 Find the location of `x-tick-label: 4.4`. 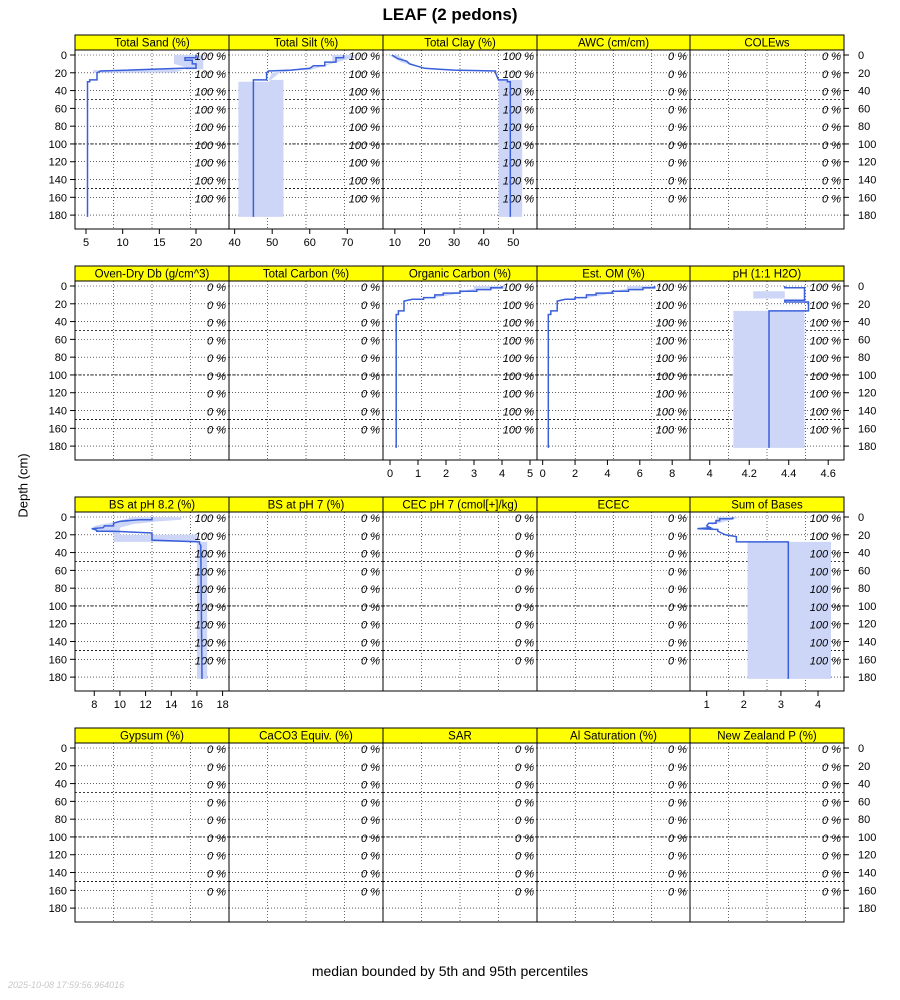

x-tick-label: 4.4 is located at coordinates (788, 474).